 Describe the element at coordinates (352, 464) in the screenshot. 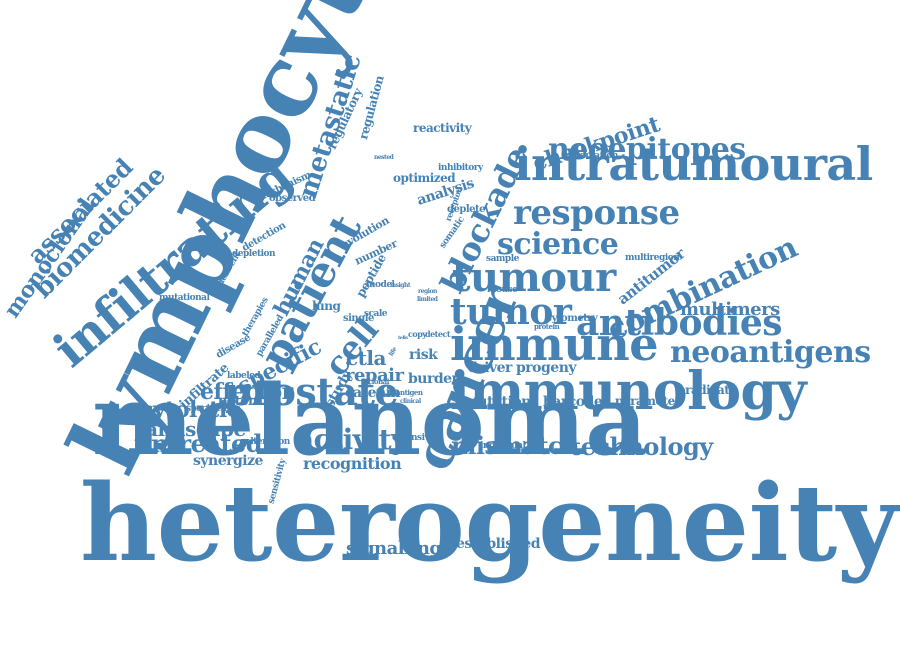

I see `word-recognition: recognition` at that location.